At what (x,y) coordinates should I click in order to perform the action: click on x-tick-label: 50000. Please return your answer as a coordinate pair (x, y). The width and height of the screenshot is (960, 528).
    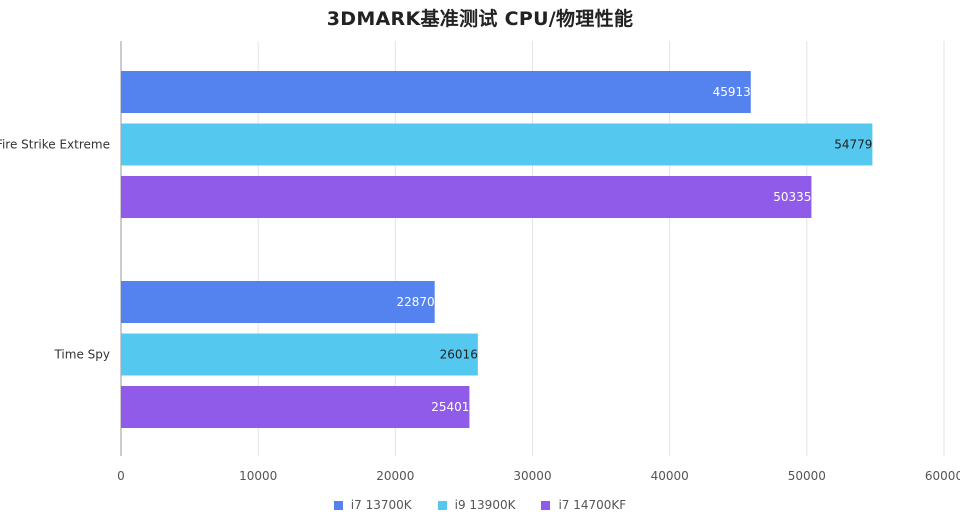
    Looking at the image, I should click on (807, 476).